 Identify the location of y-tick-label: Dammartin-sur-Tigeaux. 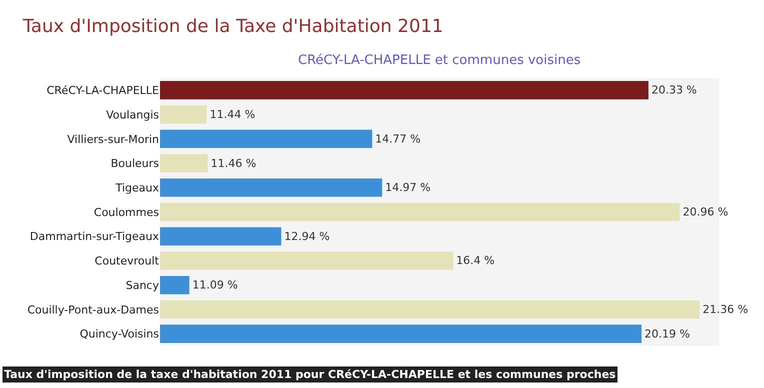
(95, 237).